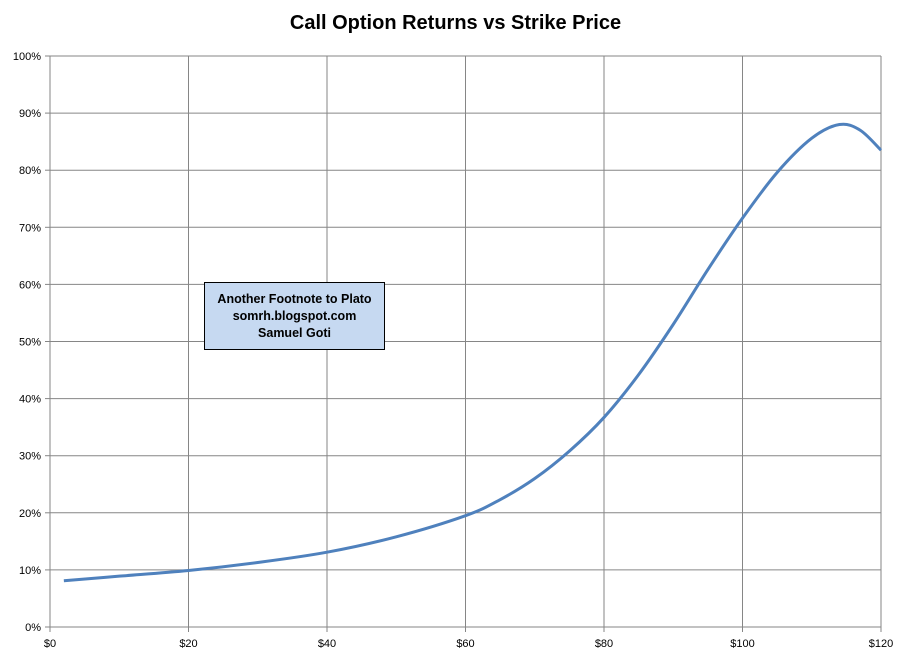 Image resolution: width=911 pixels, height=662 pixels. What do you see at coordinates (881, 644) in the screenshot?
I see `x-tick-label: $120` at bounding box center [881, 644].